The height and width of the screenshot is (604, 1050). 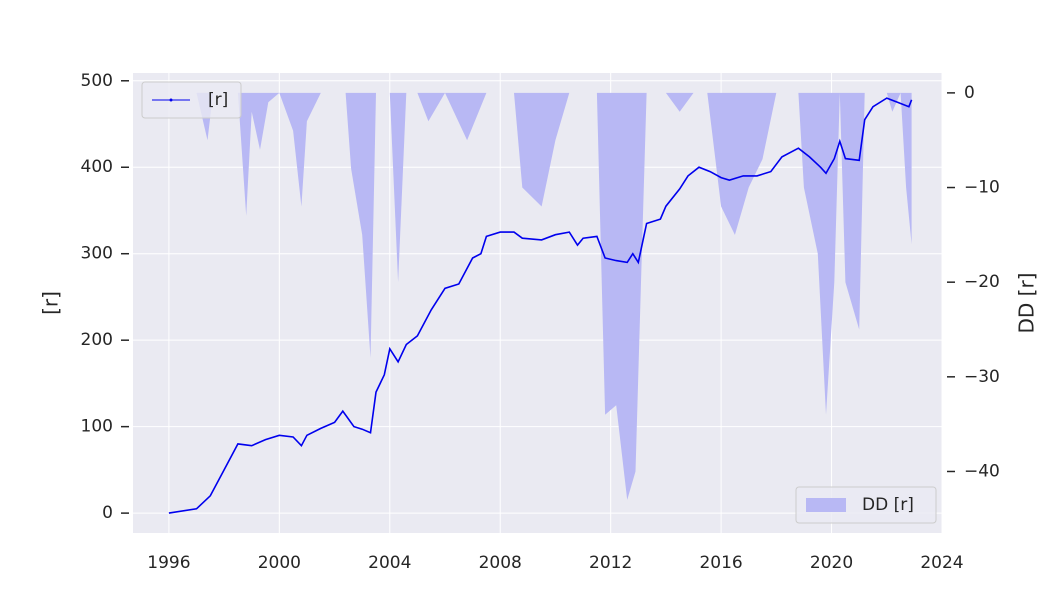 What do you see at coordinates (888, 505) in the screenshot?
I see `legend-label: DD [r]` at bounding box center [888, 505].